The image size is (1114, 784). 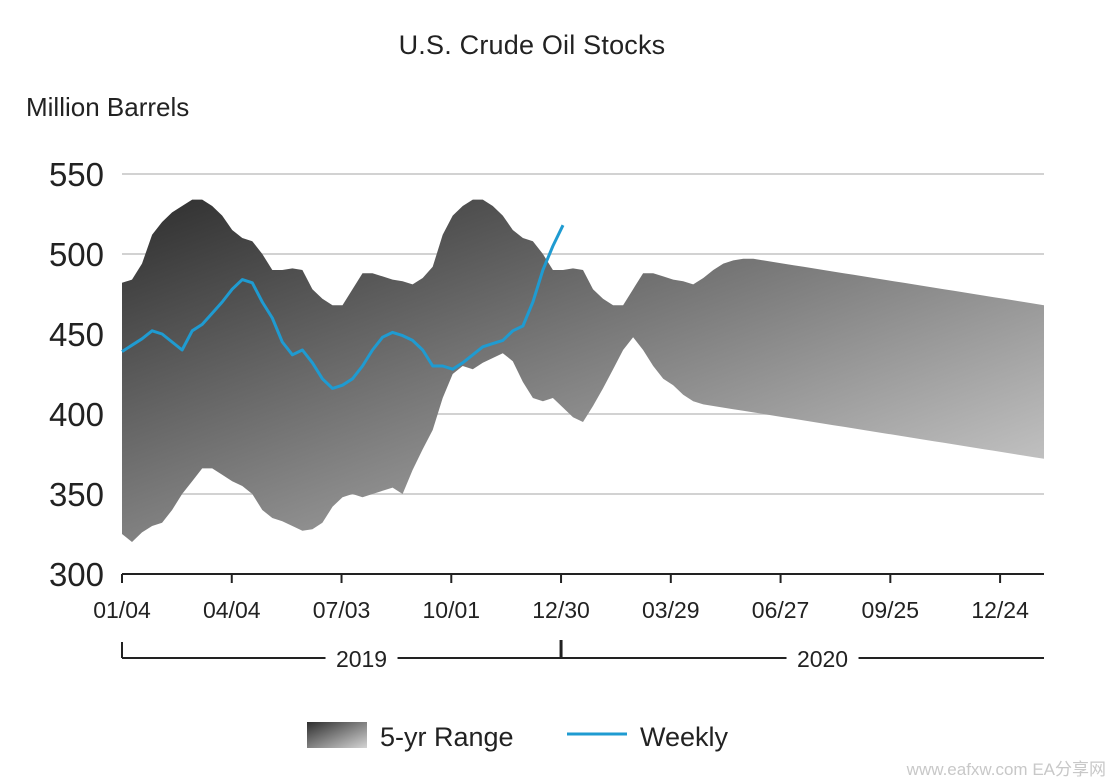 What do you see at coordinates (342, 610) in the screenshot?
I see `x-tick-label: 07/03` at bounding box center [342, 610].